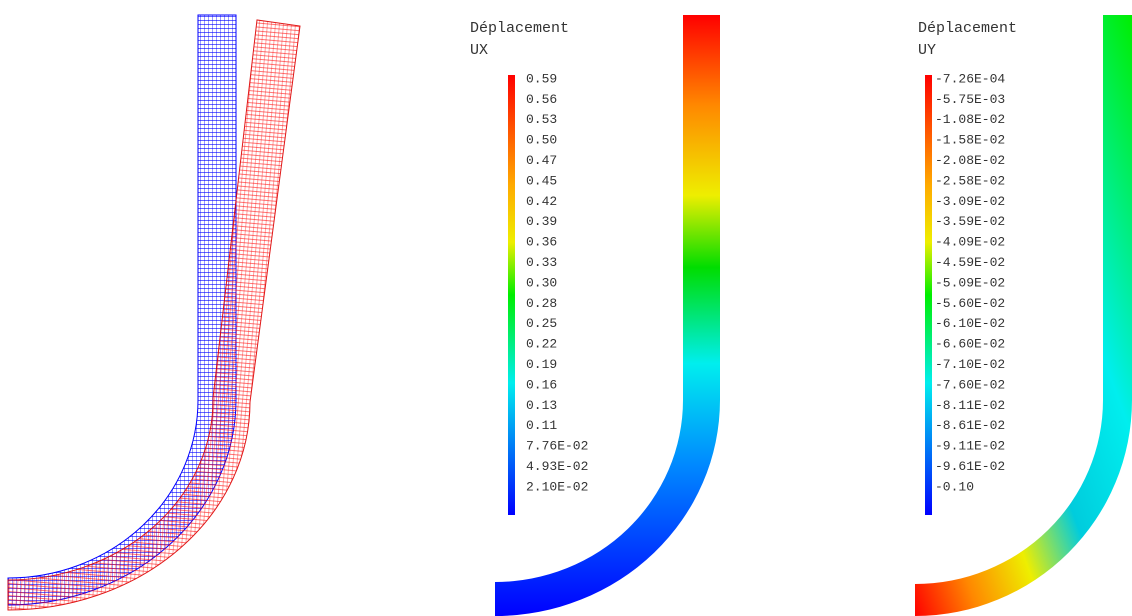  Describe the element at coordinates (541, 323) in the screenshot. I see `legend-level: 0.25` at that location.